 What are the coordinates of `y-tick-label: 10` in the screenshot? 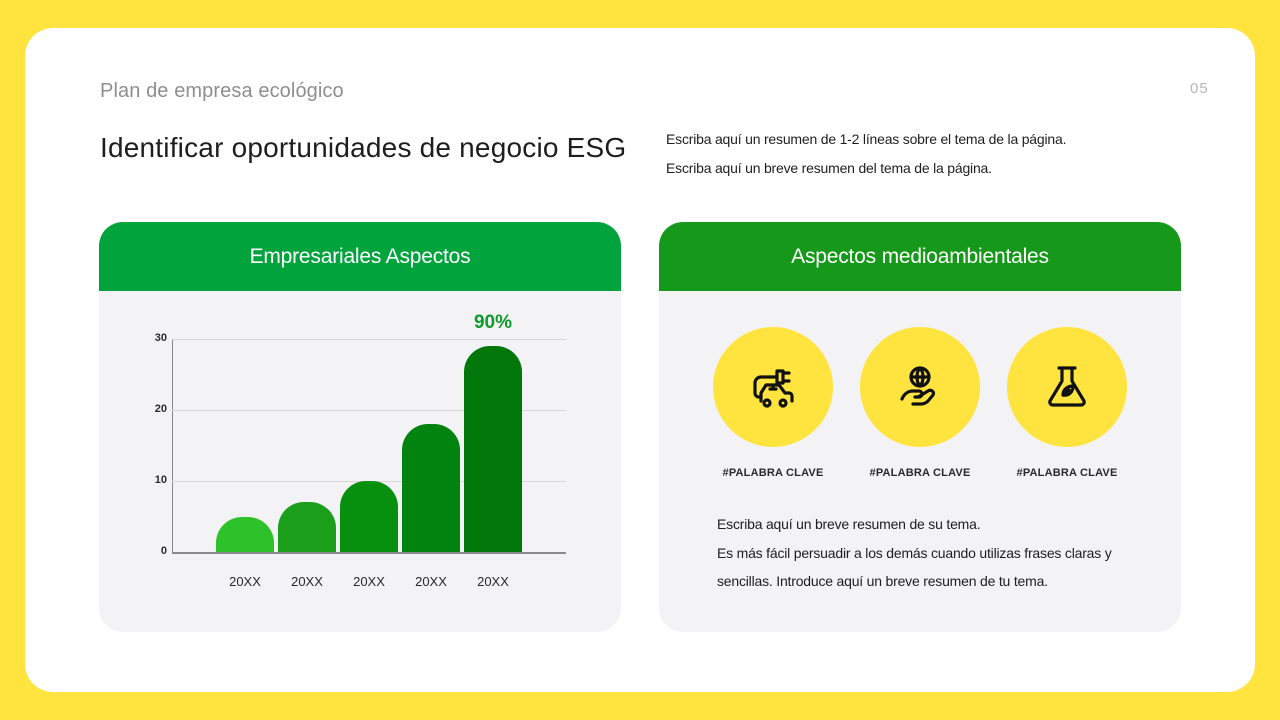 It's located at (160, 480).